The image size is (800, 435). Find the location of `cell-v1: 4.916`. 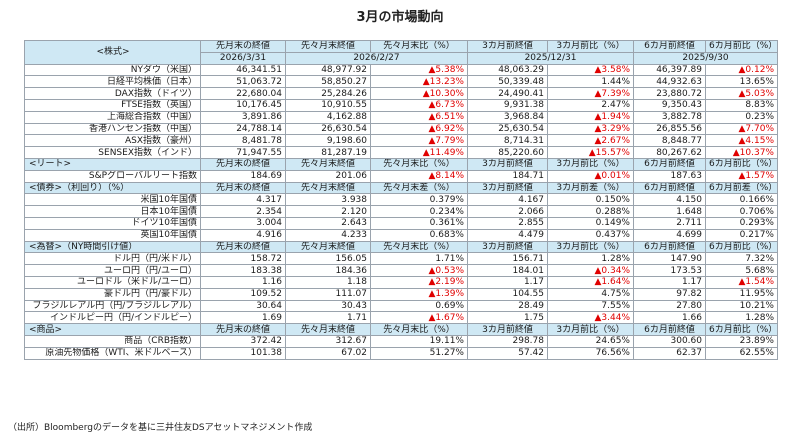

cell-v1: 4.916 is located at coordinates (243, 235).